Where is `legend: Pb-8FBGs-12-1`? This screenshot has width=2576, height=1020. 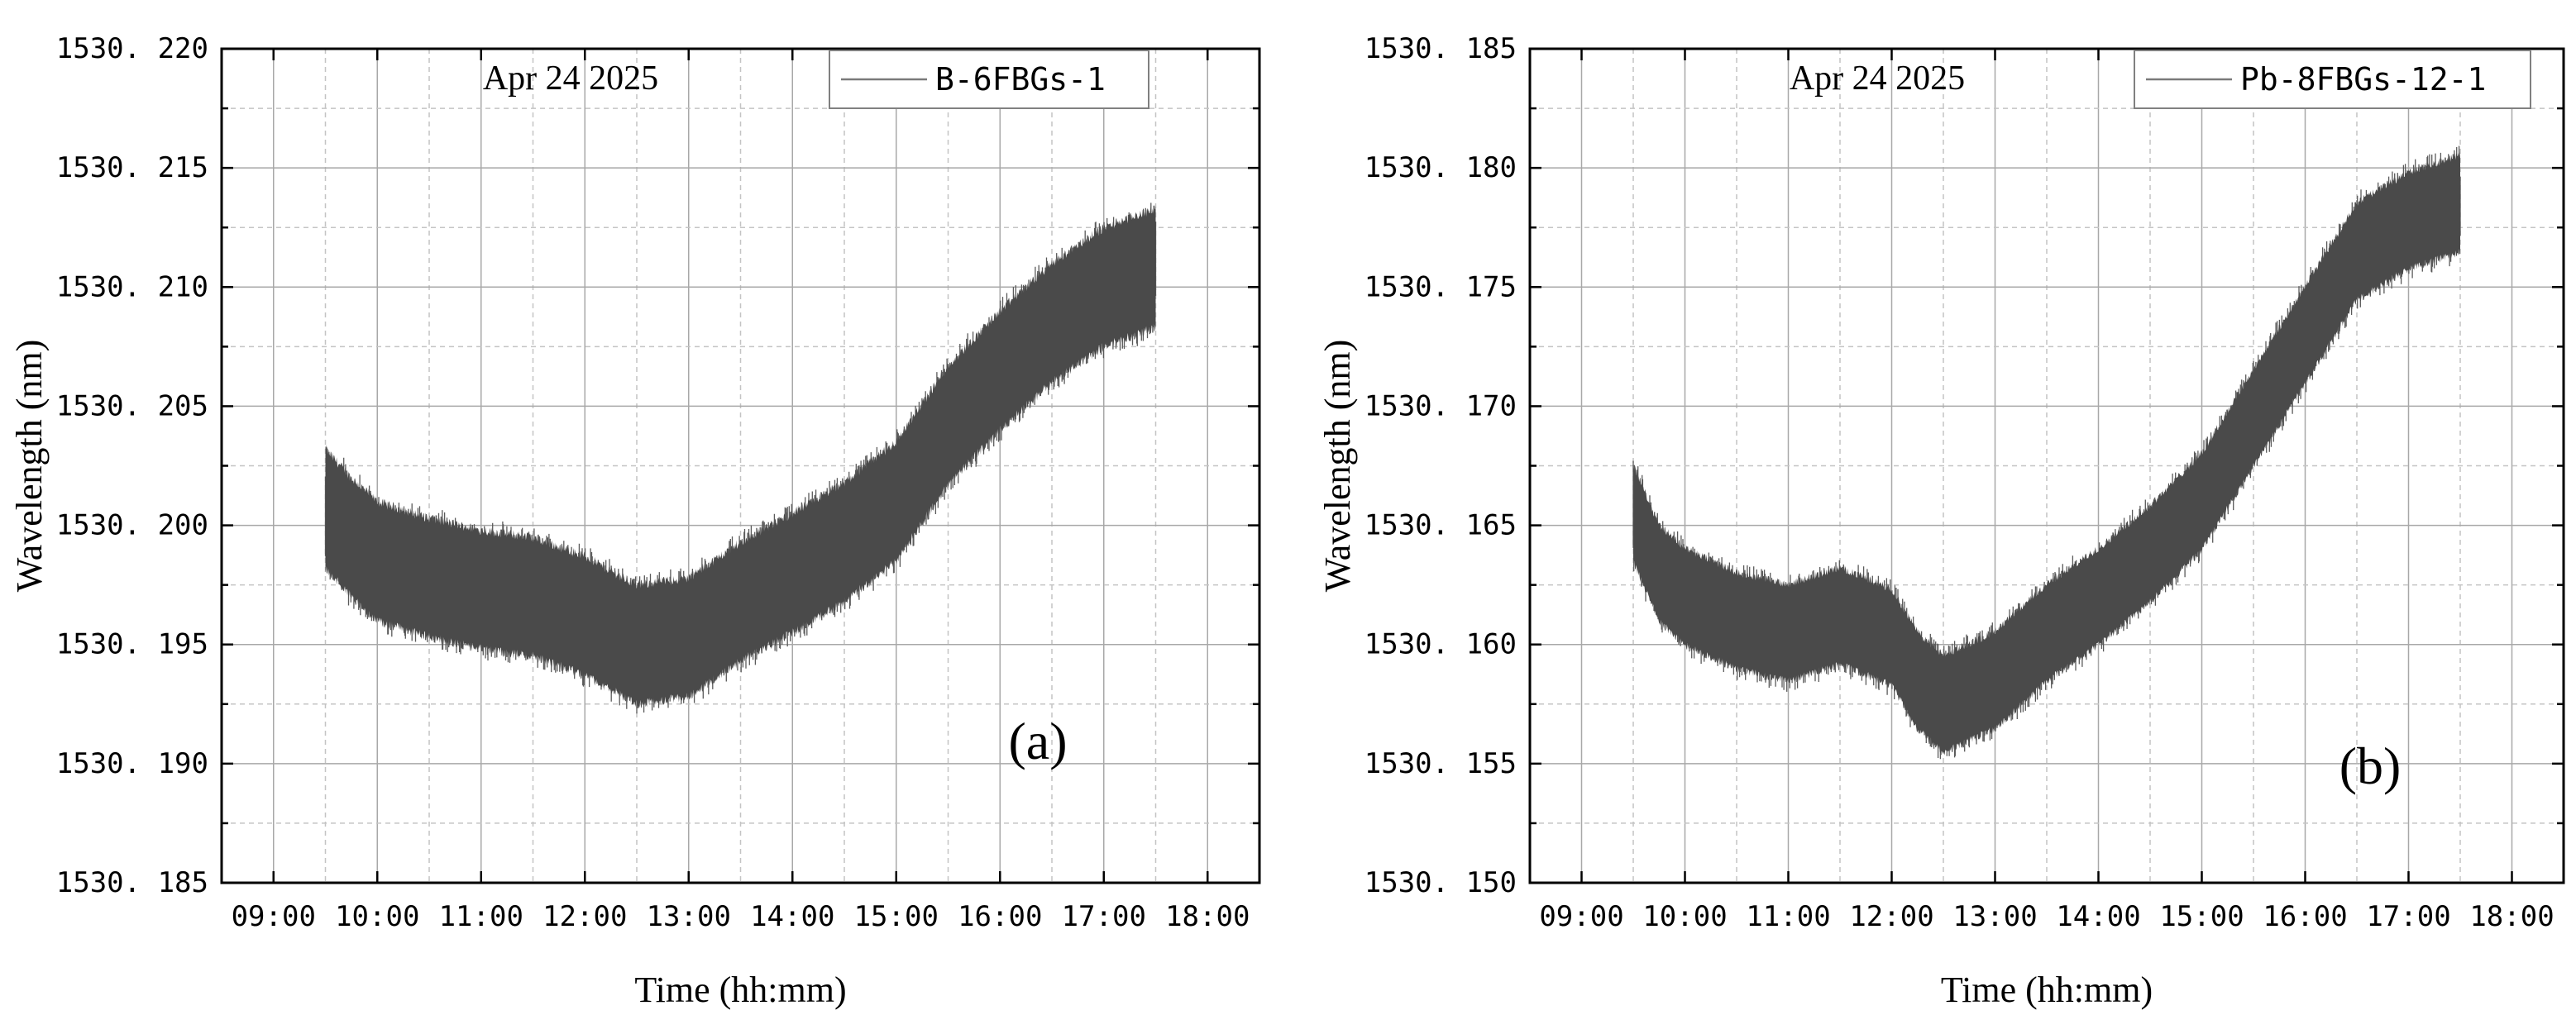
legend: Pb-8FBGs-12-1 is located at coordinates (2332, 79).